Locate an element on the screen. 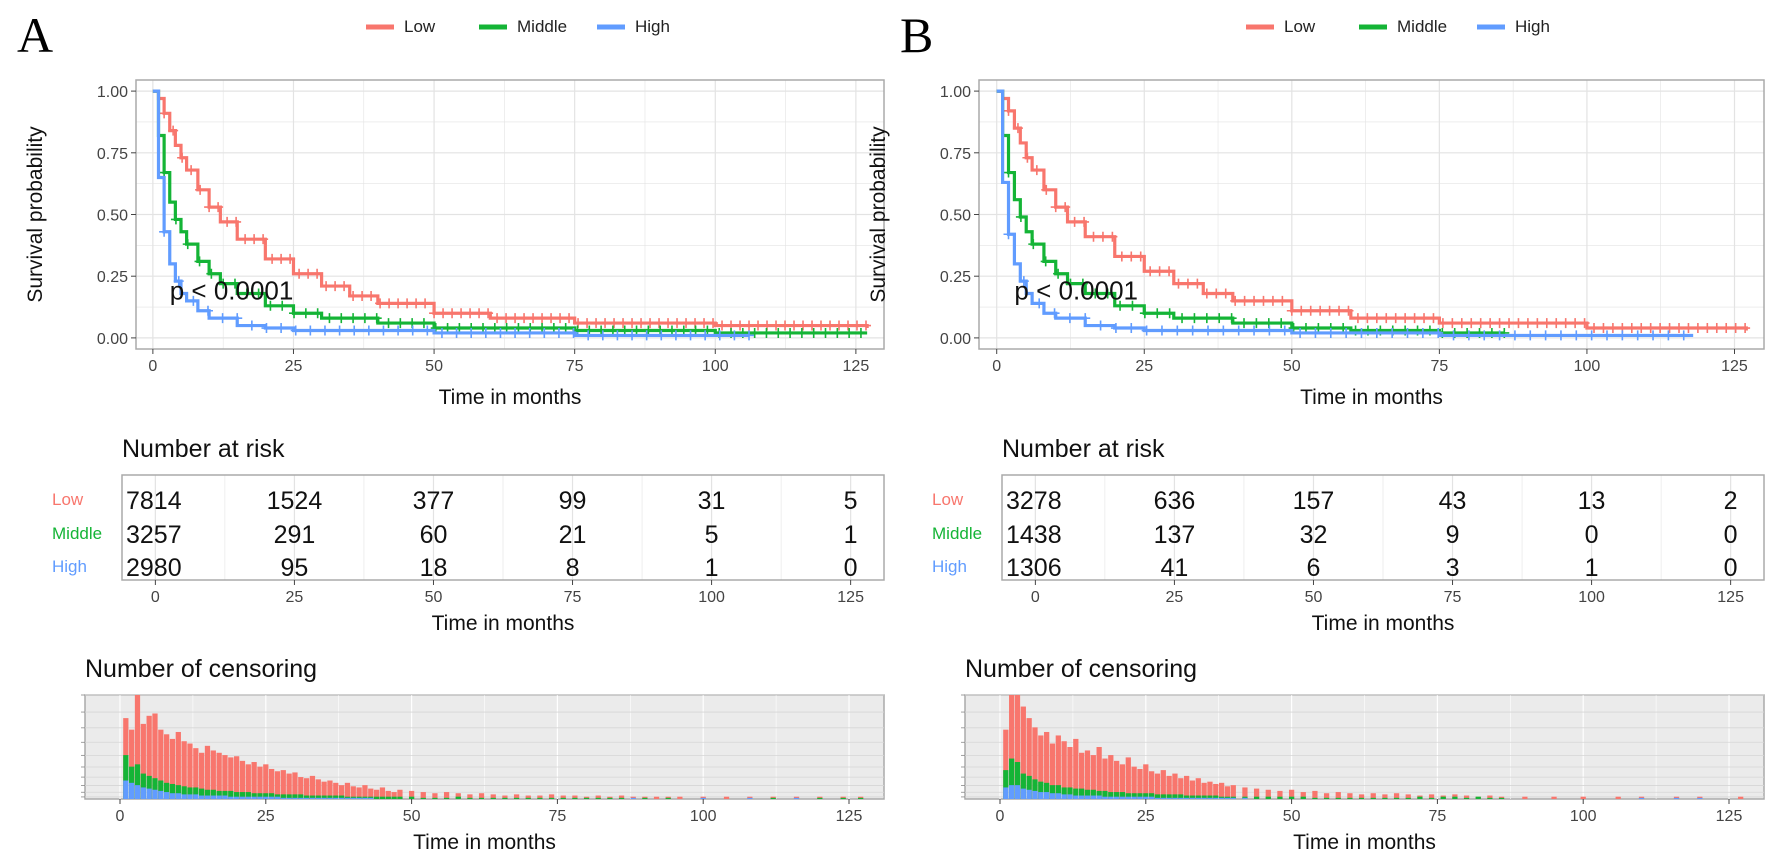  risk-count: 60 is located at coordinates (434, 535).